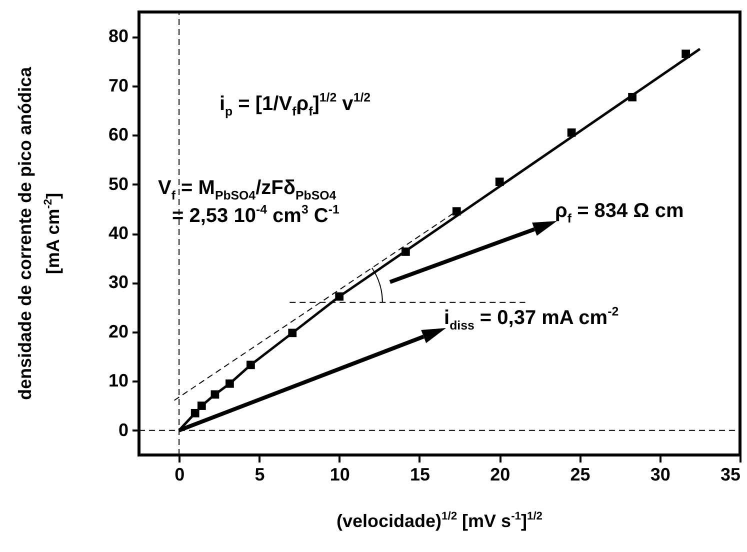 This screenshot has height=552, width=747. What do you see at coordinates (118, 36) in the screenshot?
I see `y-tick-label: 80` at bounding box center [118, 36].